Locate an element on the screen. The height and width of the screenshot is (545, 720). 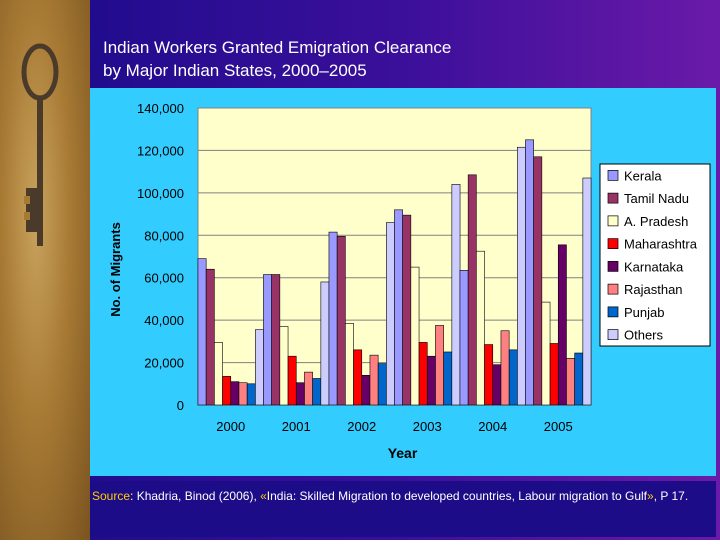
bar-karnataka-2002 is located at coordinates (366, 390).